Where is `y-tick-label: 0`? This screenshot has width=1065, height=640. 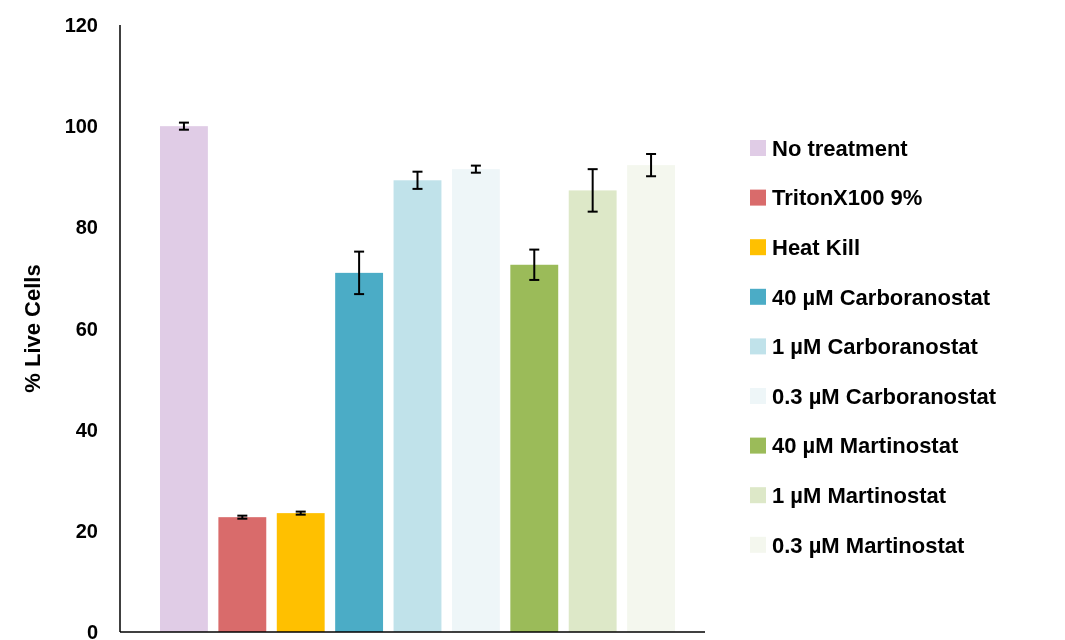 y-tick-label: 0 is located at coordinates (92, 630).